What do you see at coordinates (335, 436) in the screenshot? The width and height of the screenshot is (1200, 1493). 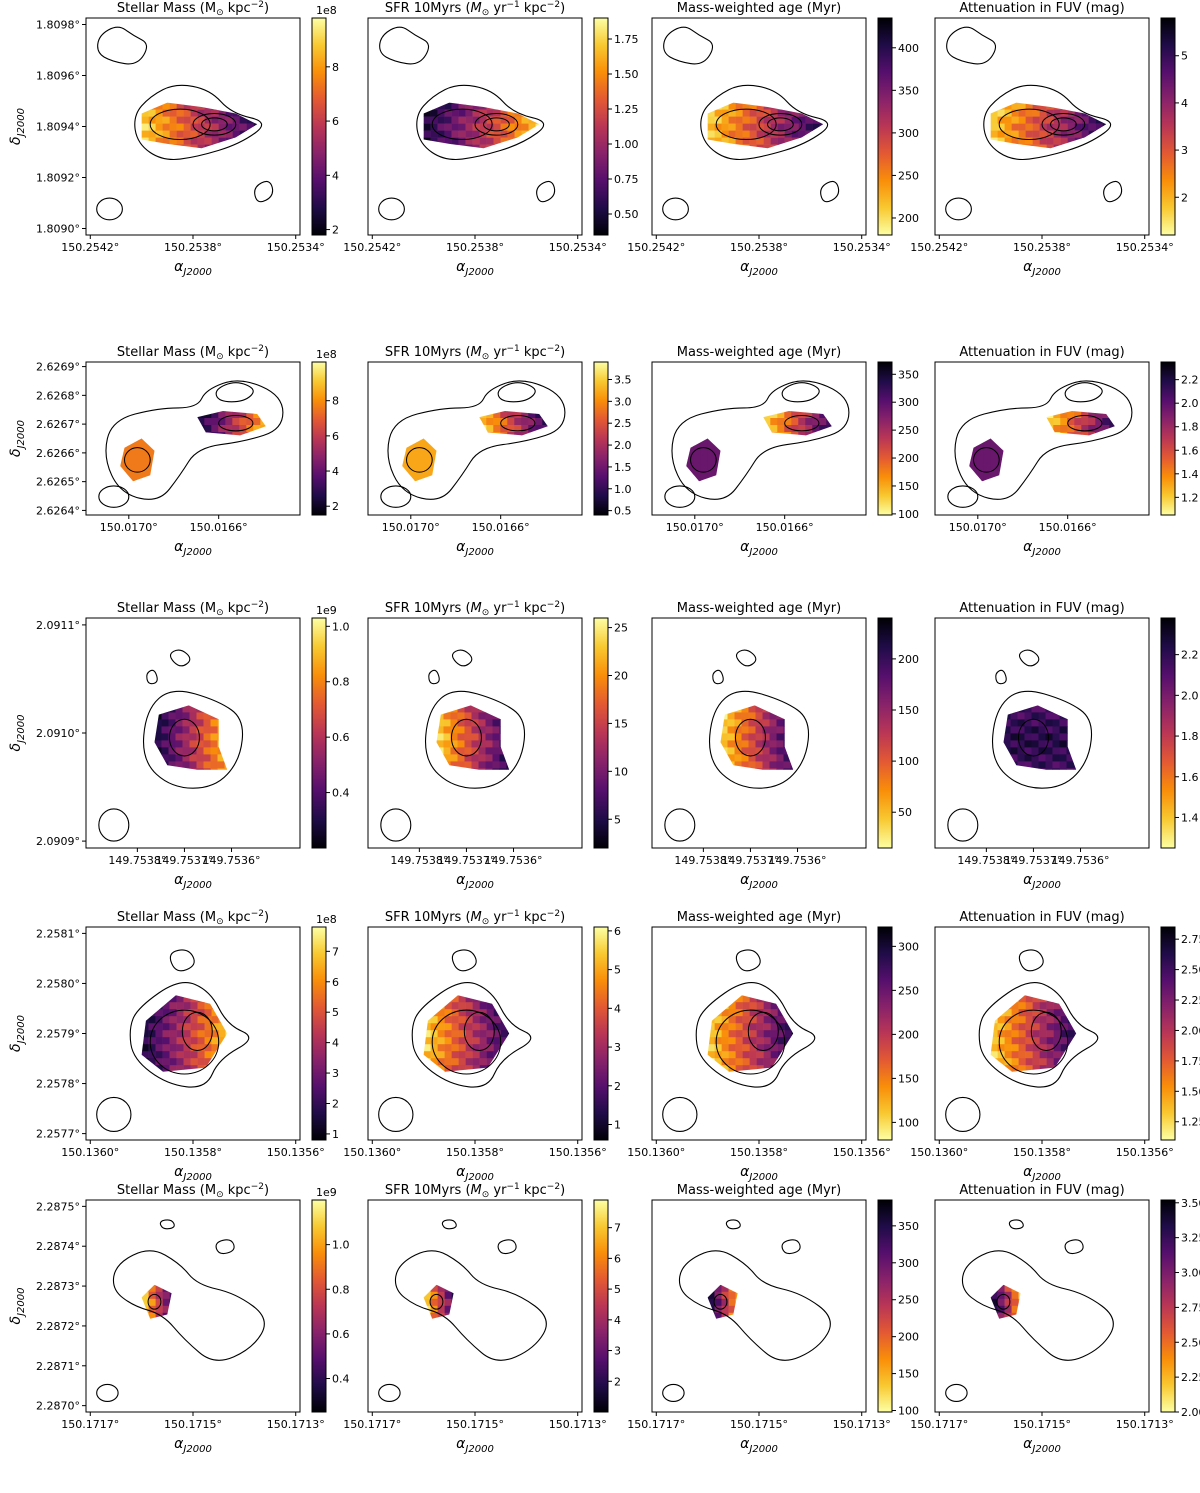 I see `colorbar-tick-label: 6` at bounding box center [335, 436].